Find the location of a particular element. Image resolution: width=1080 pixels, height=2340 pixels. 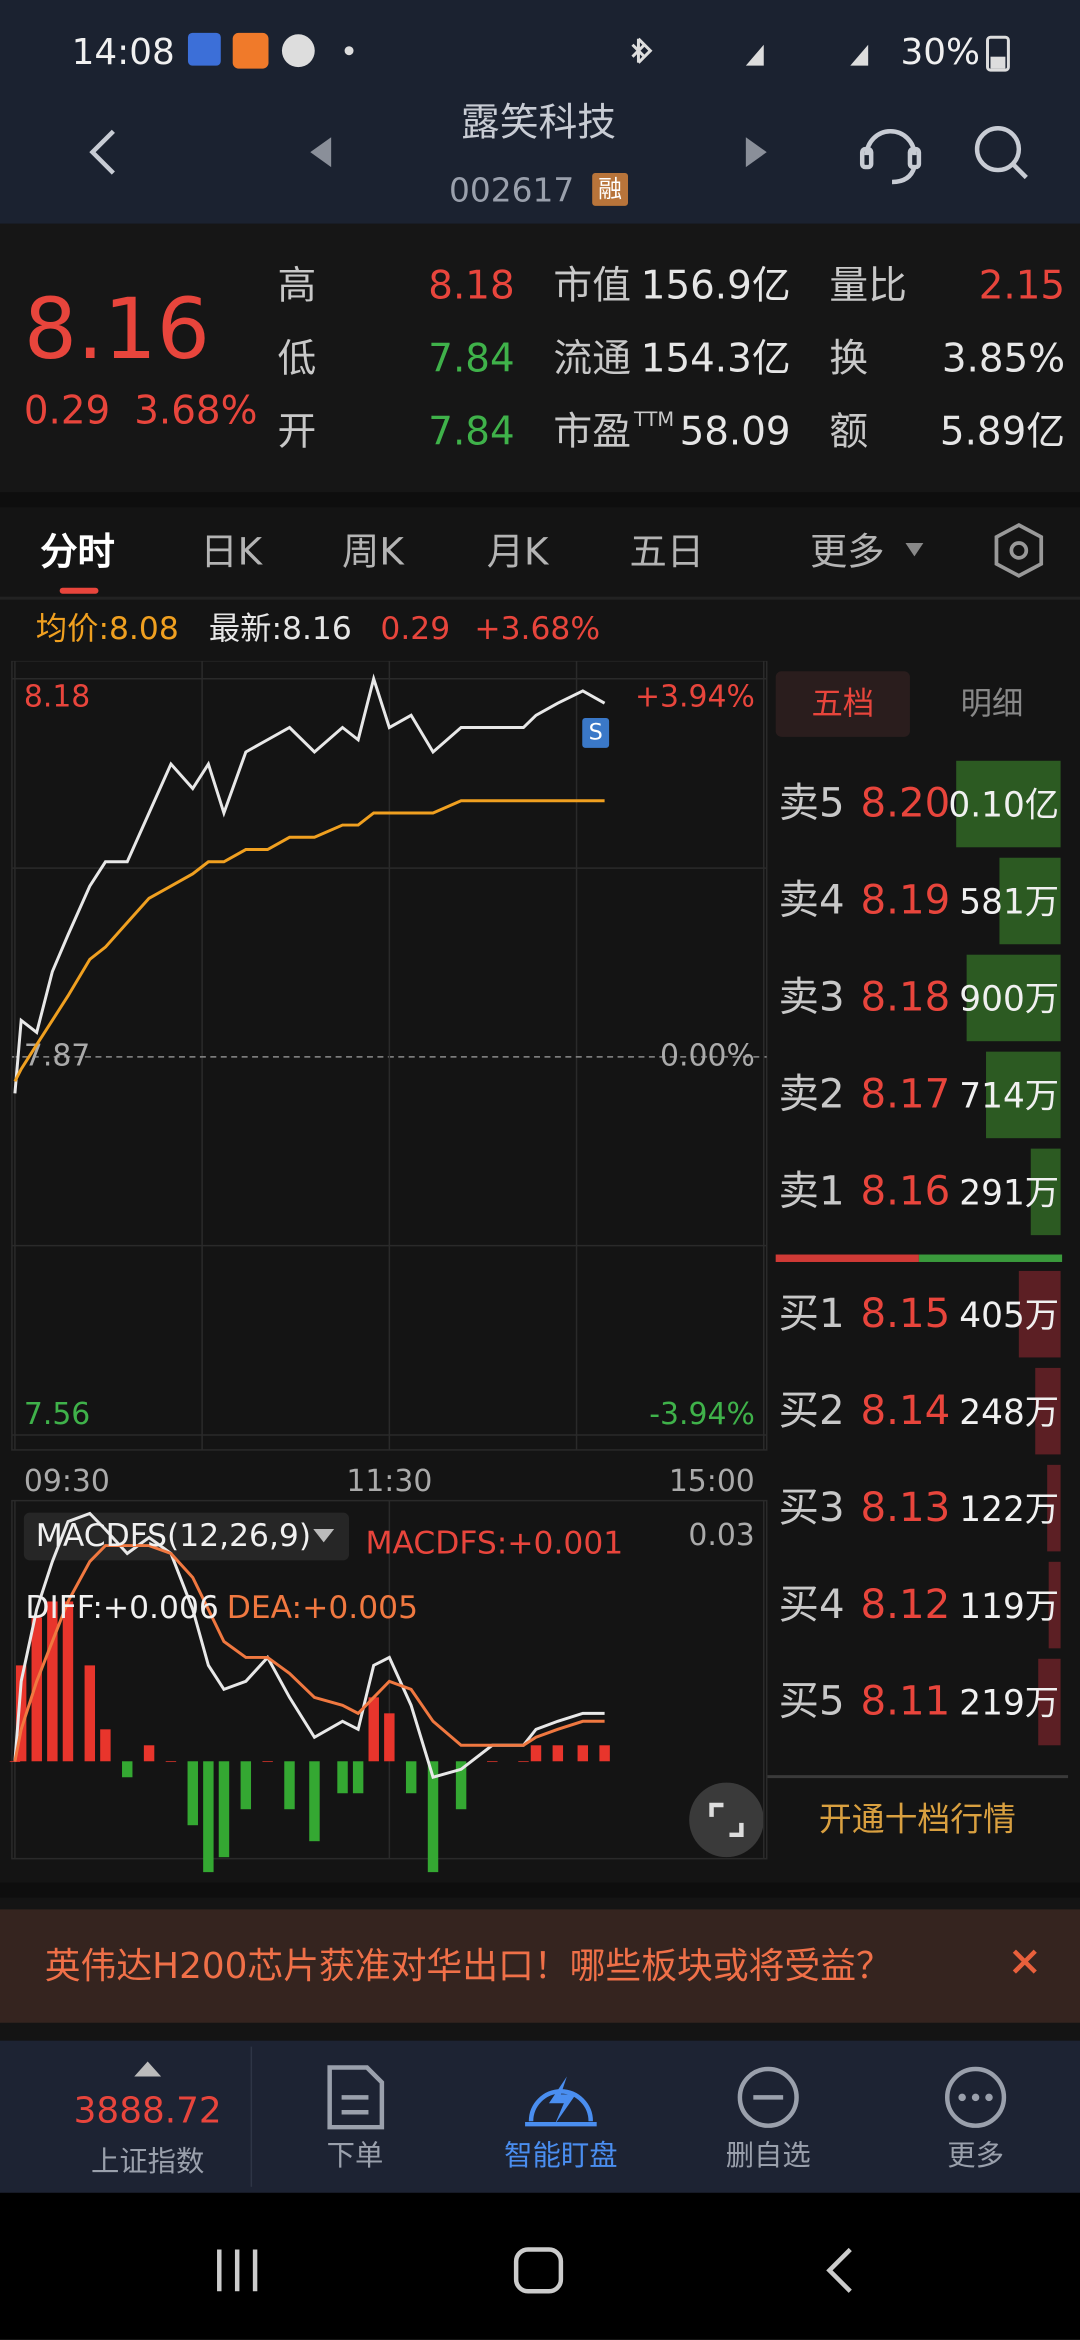

stat-value: 2.15 is located at coordinates (1022, 286).